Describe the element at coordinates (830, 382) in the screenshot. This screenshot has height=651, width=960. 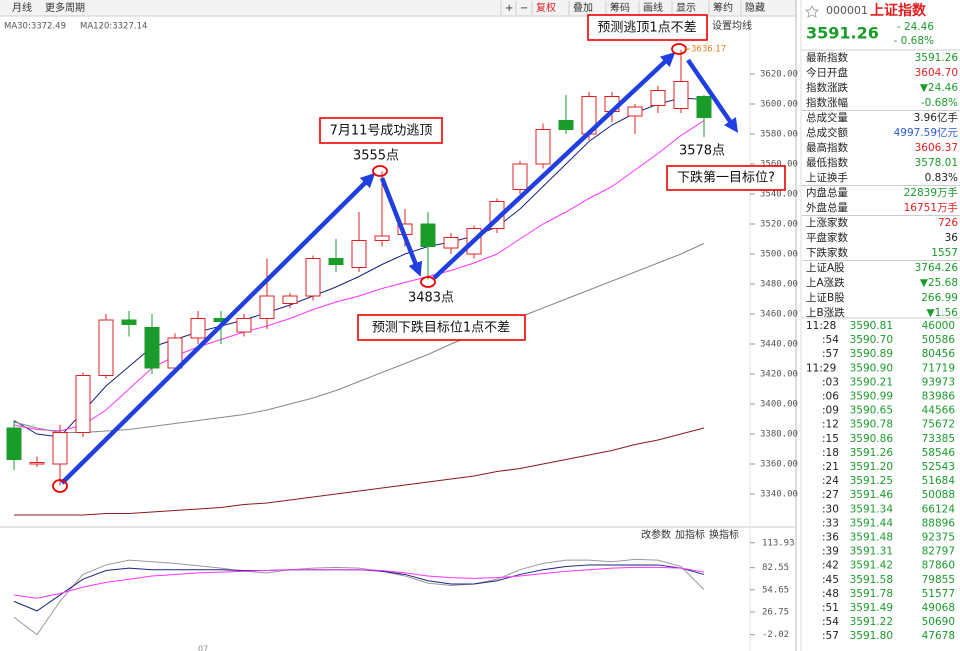
I see `tick-time: :03` at that location.